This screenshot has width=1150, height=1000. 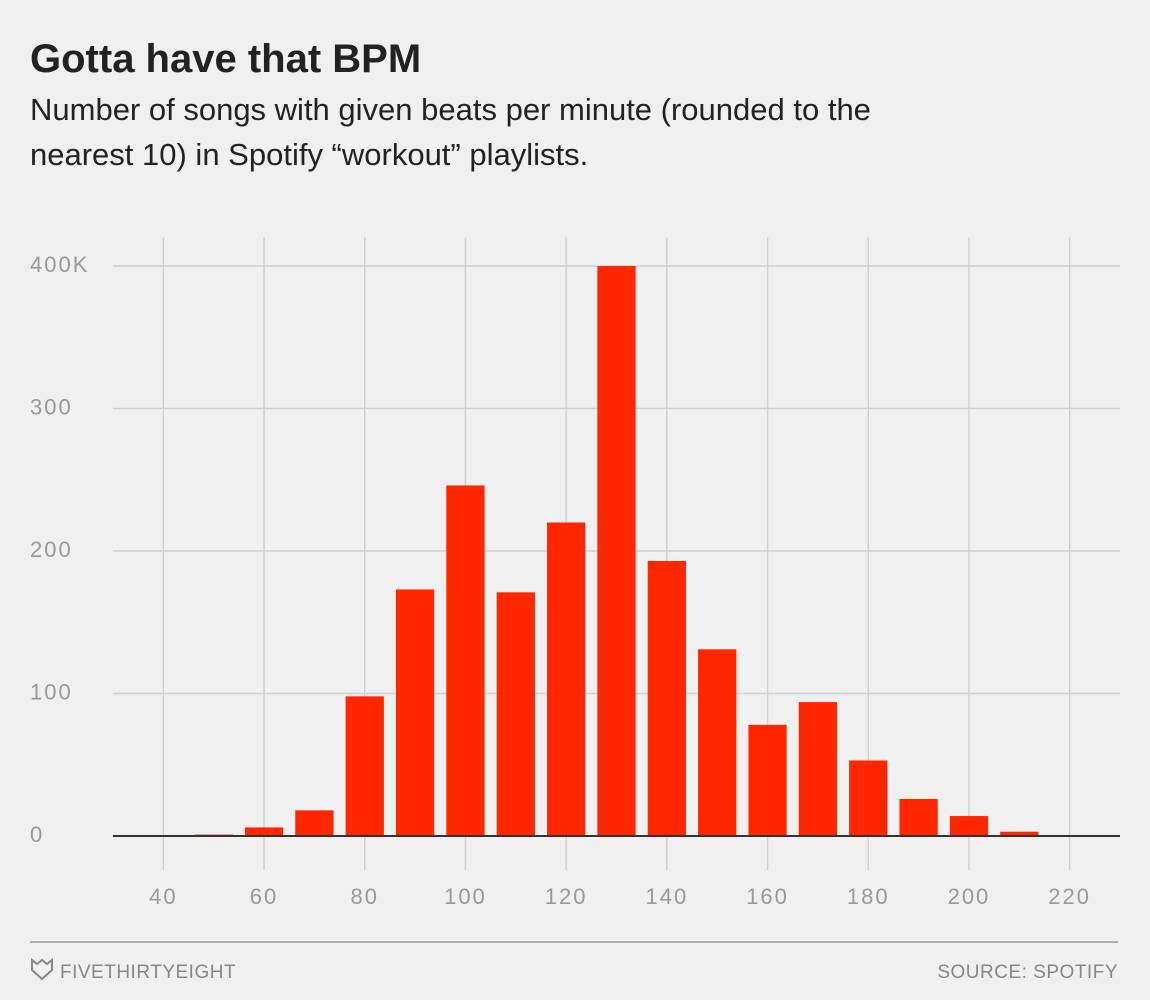 What do you see at coordinates (969, 896) in the screenshot?
I see `x-tick-label: 200` at bounding box center [969, 896].